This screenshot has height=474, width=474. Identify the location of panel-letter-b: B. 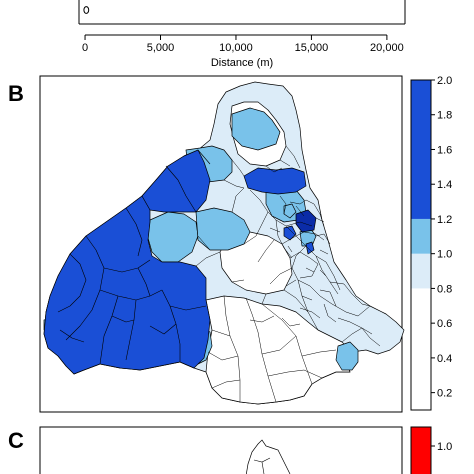
(16, 93).